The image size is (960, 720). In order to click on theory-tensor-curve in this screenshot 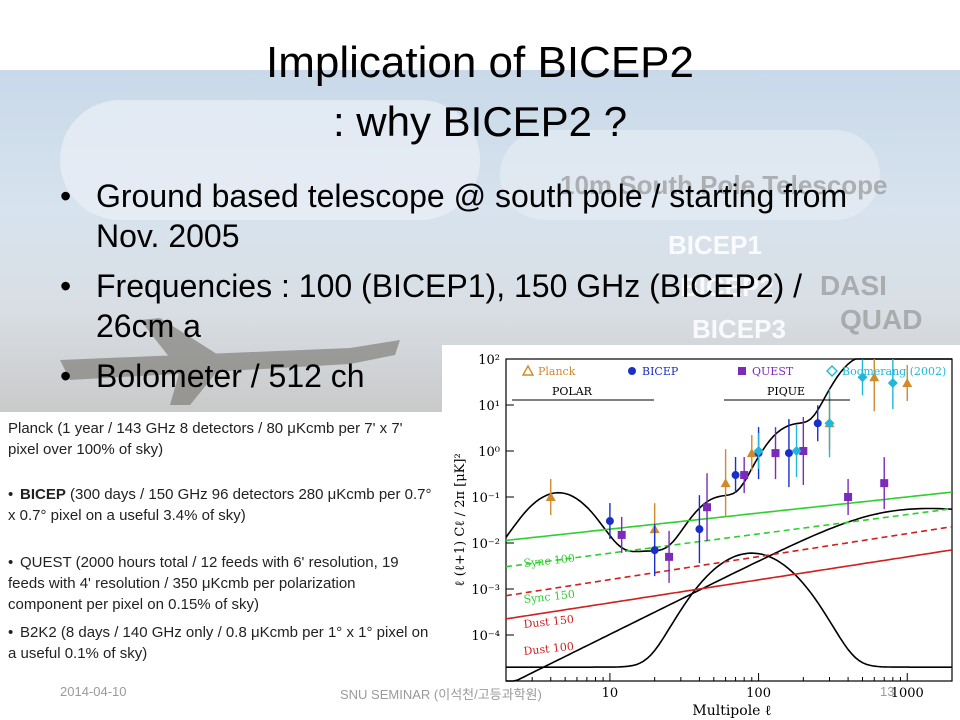, I will do `click(729, 610)`.